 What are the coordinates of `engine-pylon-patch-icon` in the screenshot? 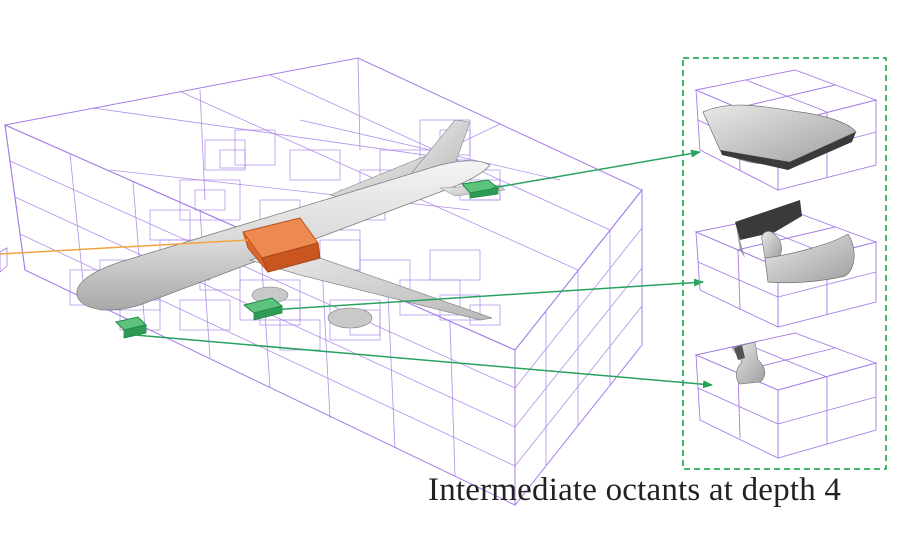 It's located at (748, 363).